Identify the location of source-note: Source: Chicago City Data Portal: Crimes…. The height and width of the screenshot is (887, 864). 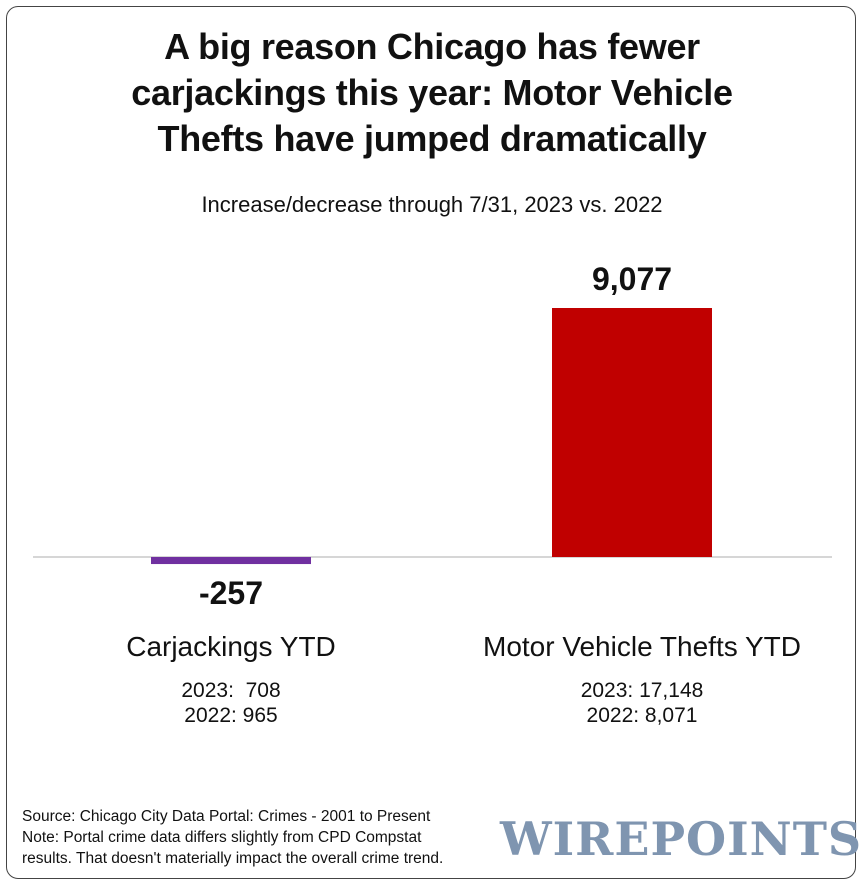
(232, 837).